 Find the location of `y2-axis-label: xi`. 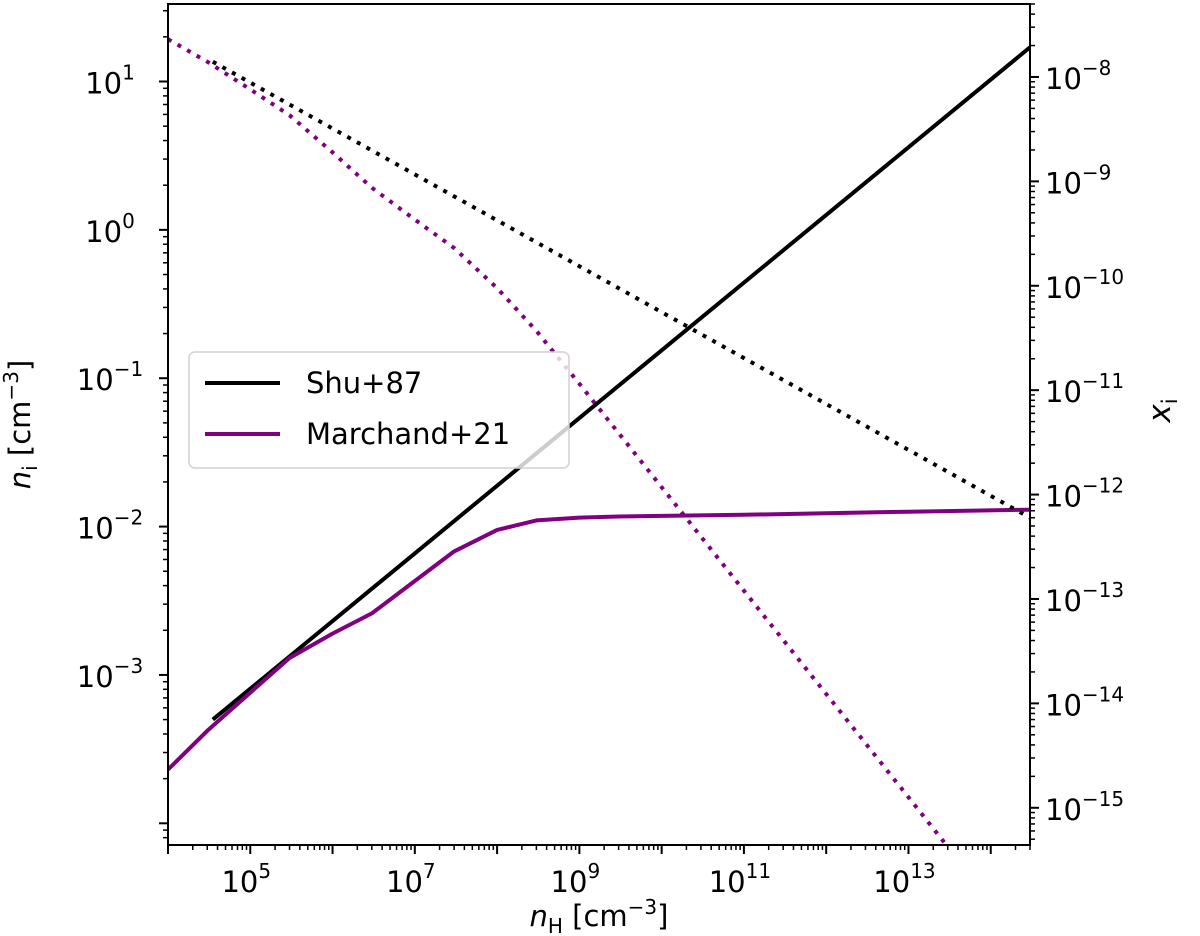

y2-axis-label: xi is located at coordinates (1162, 410).